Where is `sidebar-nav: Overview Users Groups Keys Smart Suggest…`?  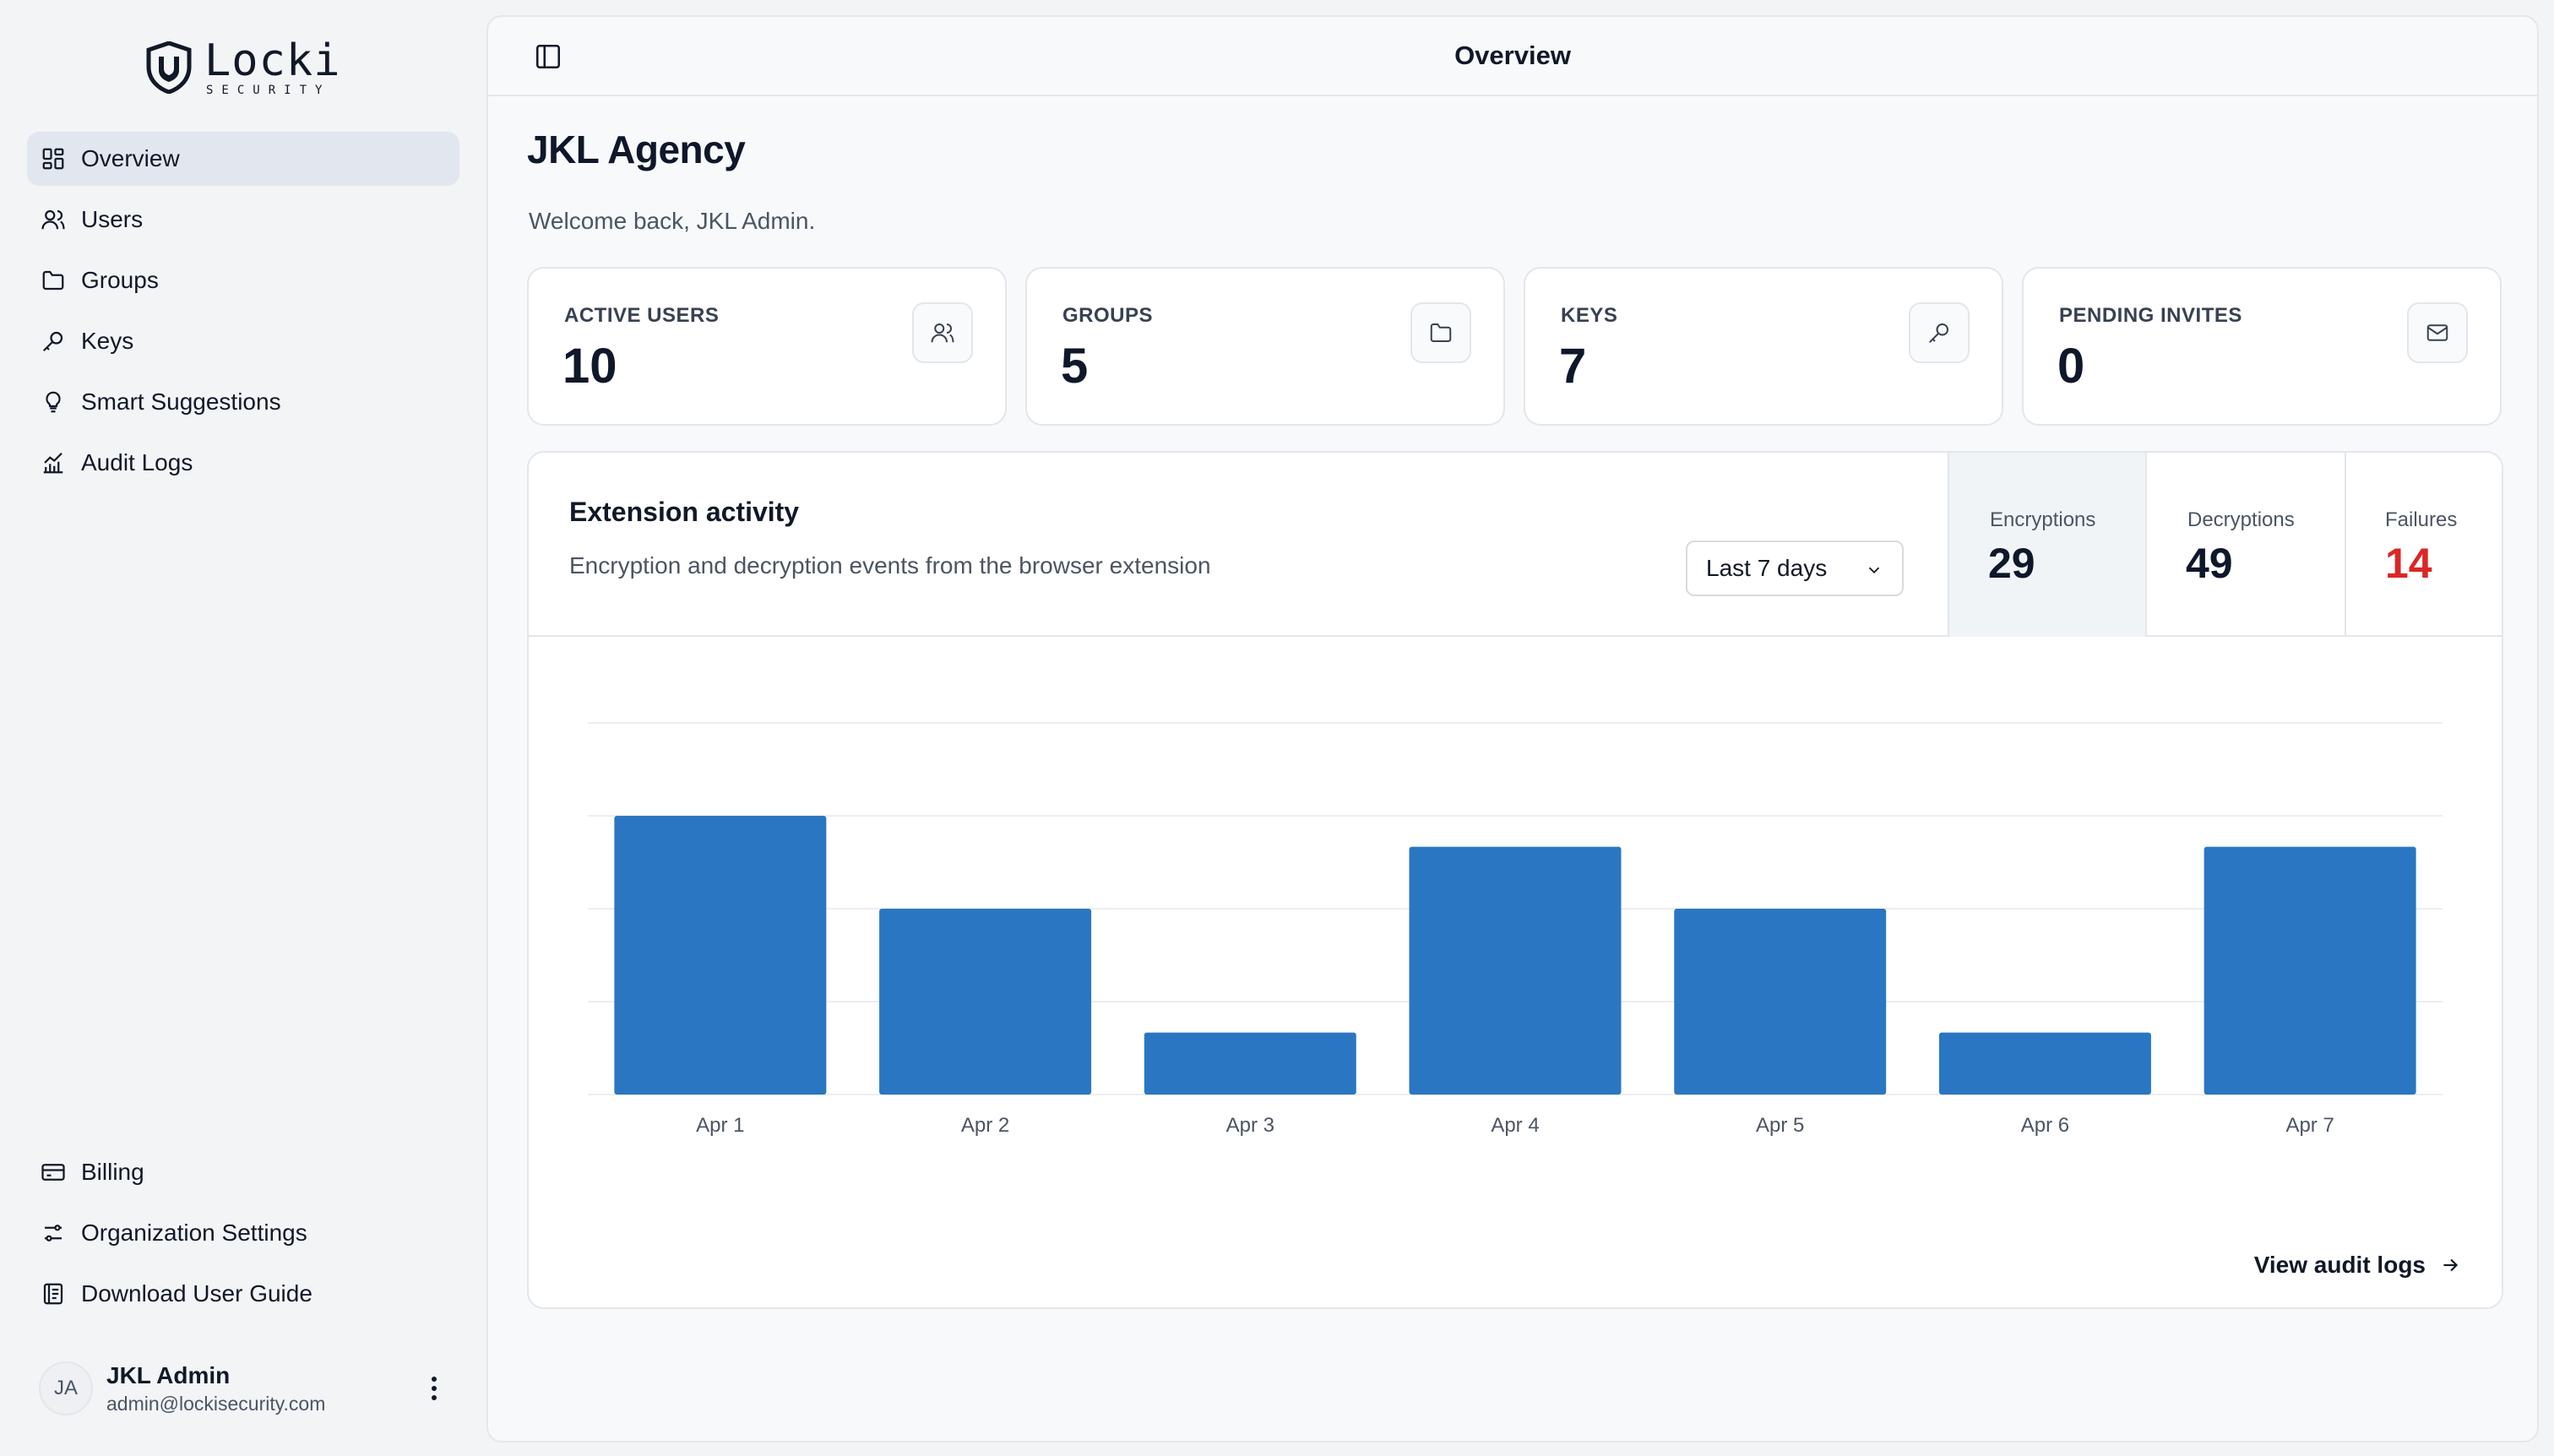 sidebar-nav: Overview Users Groups Keys Smart Suggest… is located at coordinates (243, 315).